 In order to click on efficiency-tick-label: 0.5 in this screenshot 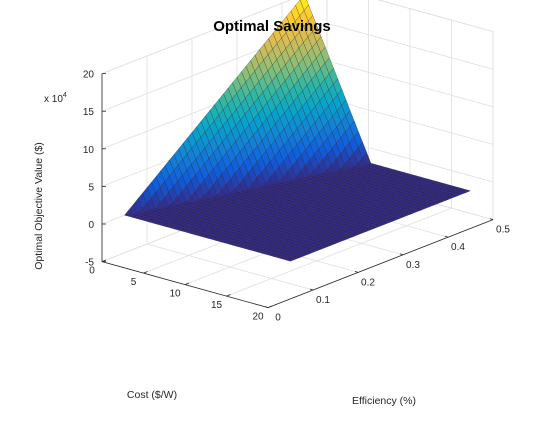, I will do `click(503, 230)`.